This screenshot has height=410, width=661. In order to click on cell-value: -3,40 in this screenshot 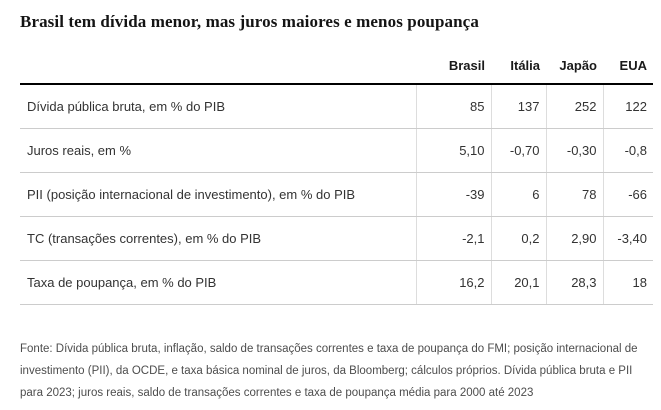, I will do `click(627, 238)`.